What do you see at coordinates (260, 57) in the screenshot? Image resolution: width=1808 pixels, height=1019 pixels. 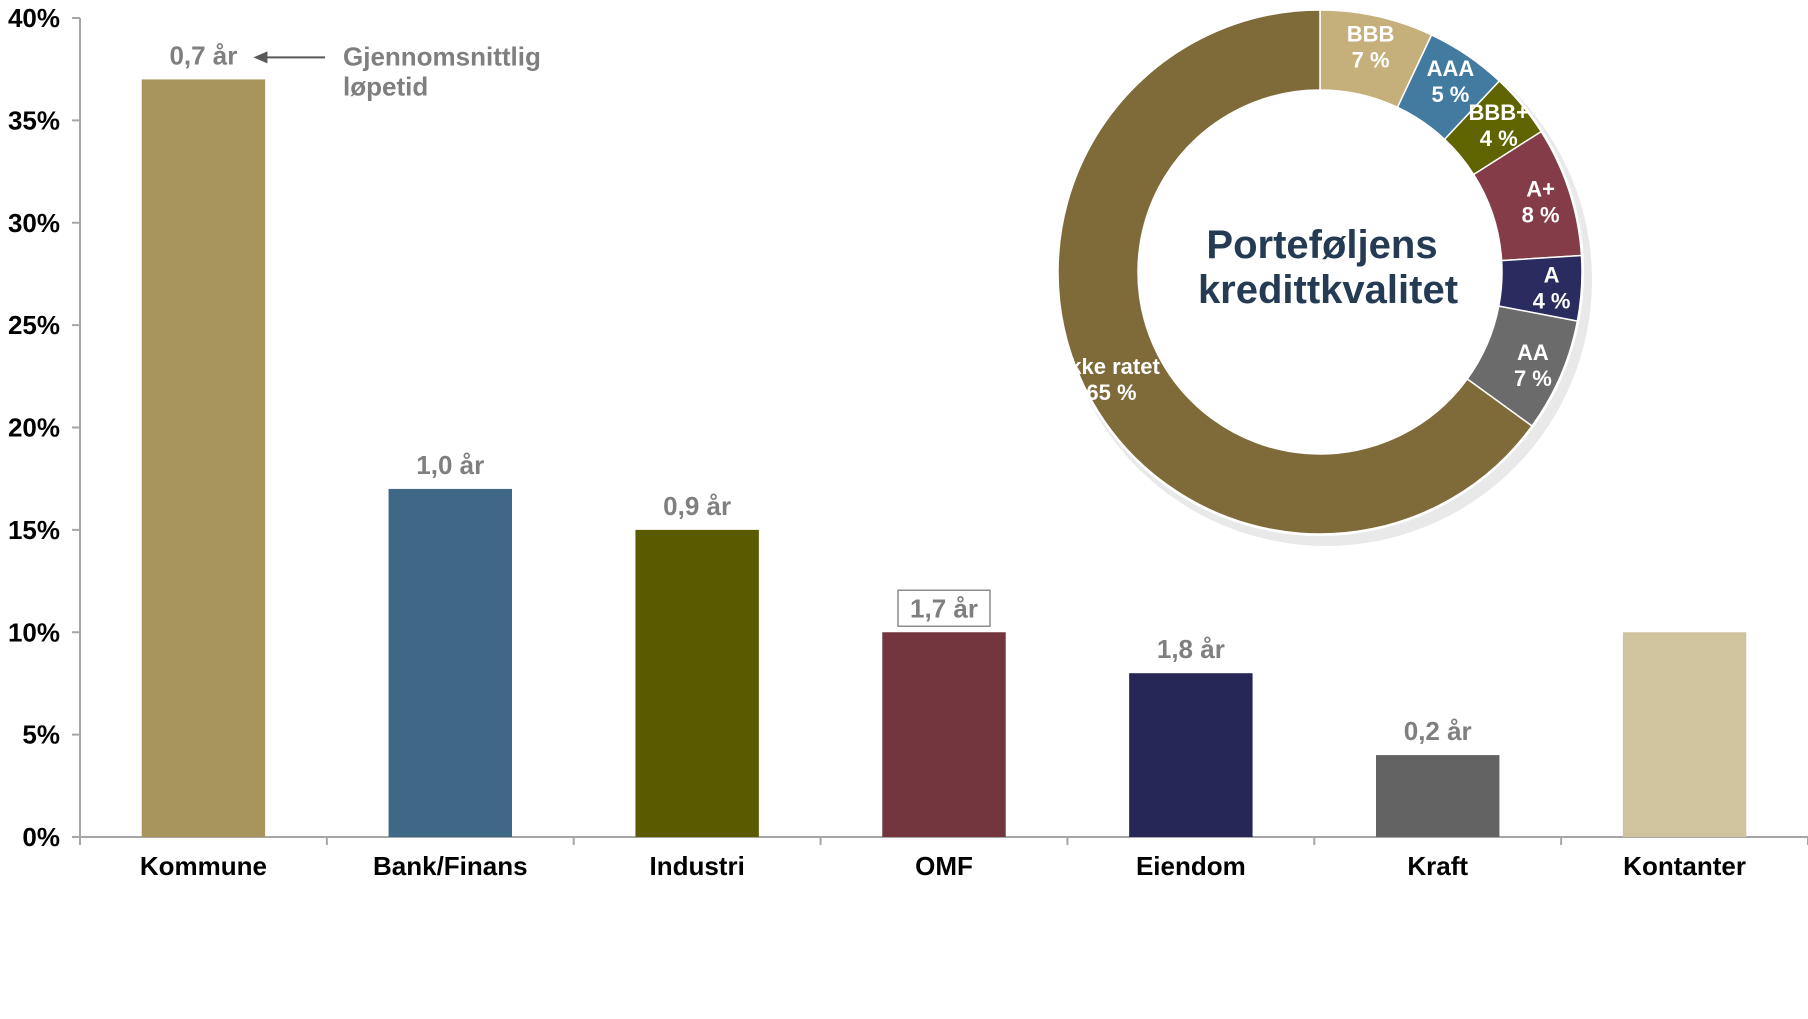 I see `annotation-arrow-head` at bounding box center [260, 57].